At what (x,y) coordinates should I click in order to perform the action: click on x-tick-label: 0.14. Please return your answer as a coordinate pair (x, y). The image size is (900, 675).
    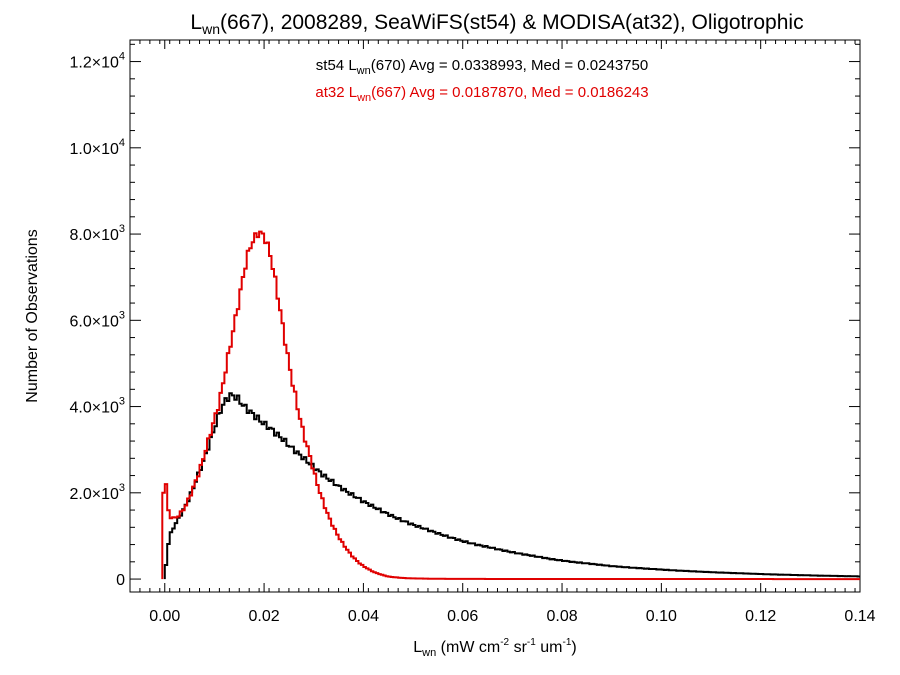
    Looking at the image, I should click on (859, 616).